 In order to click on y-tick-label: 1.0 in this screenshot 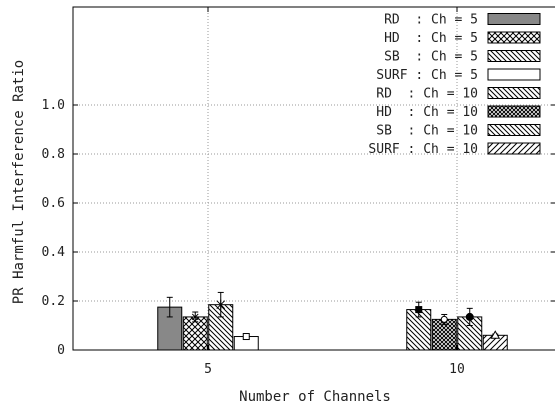, I will do `click(53, 105)`.